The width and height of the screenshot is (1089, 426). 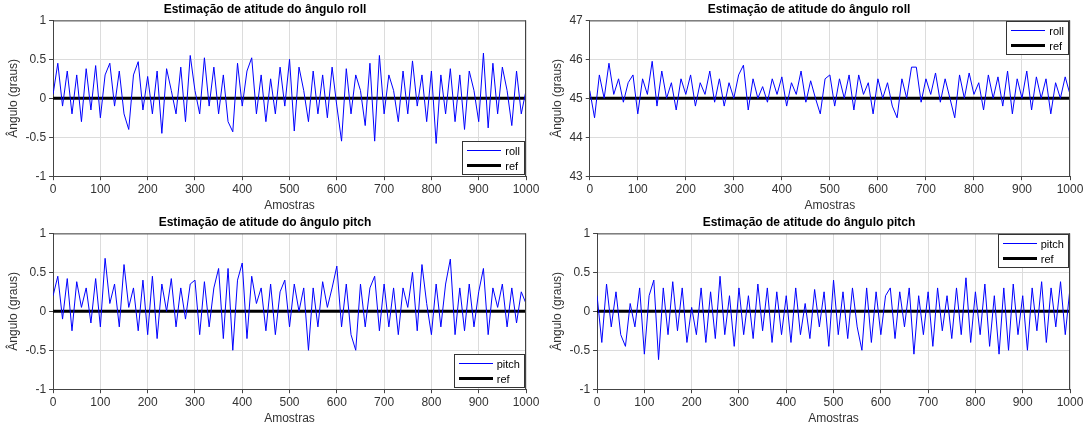 What do you see at coordinates (576, 136) in the screenshot?
I see `y-tick-label: 44` at bounding box center [576, 136].